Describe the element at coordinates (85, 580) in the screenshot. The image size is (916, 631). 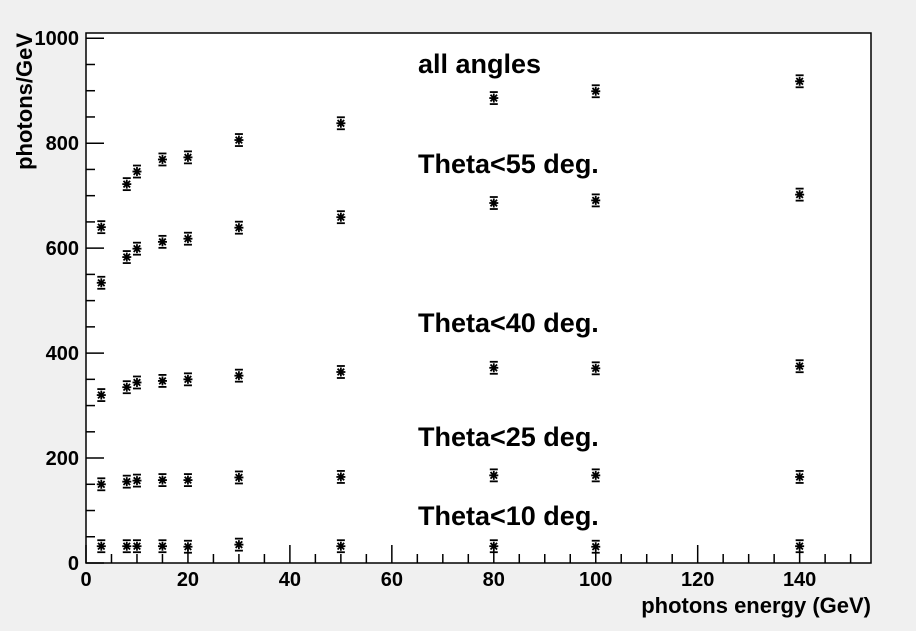
I see `x-tick-label: 0` at that location.